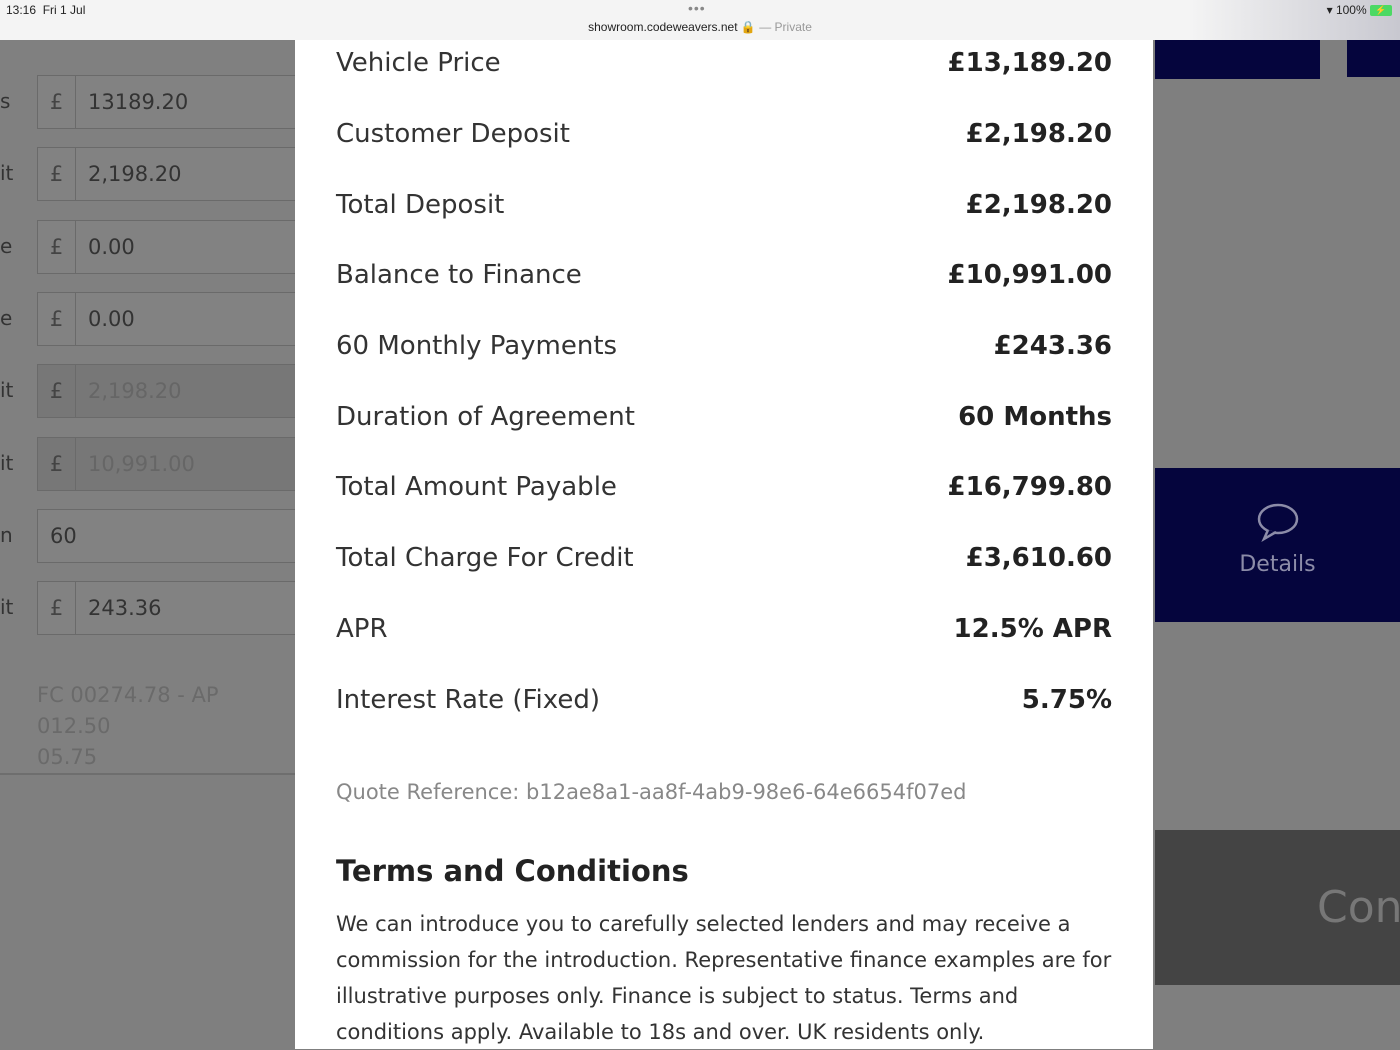 The width and height of the screenshot is (1400, 1050). What do you see at coordinates (46, 10) in the screenshot?
I see `clock: 13:16 Fri 1 Jul` at bounding box center [46, 10].